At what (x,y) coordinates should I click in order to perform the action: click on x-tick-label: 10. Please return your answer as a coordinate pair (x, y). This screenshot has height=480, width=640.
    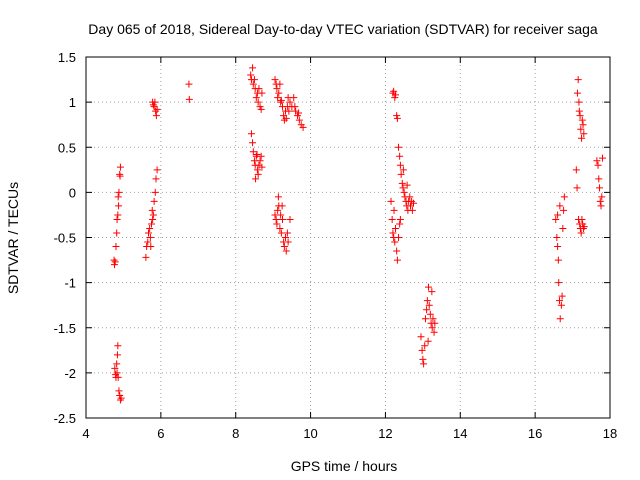
    Looking at the image, I should click on (310, 433).